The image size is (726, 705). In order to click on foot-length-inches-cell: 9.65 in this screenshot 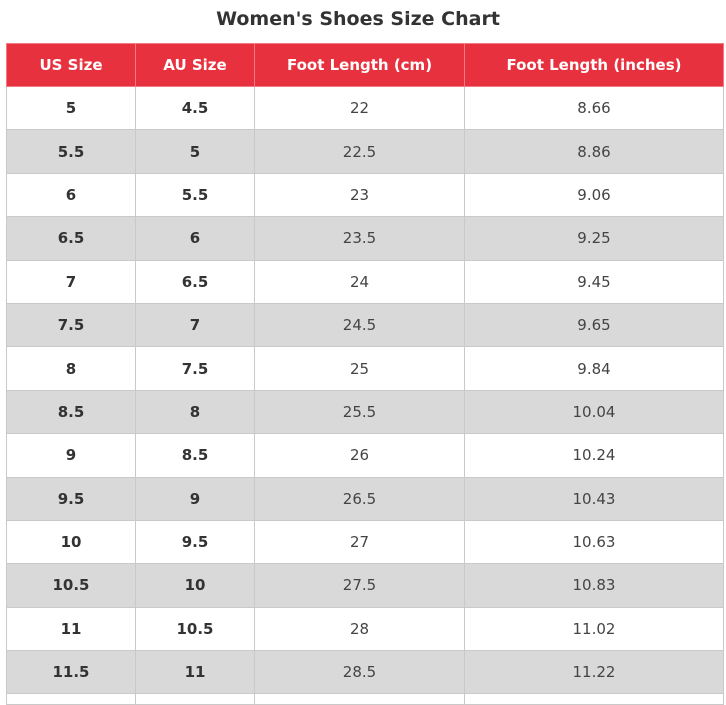, I will do `click(594, 325)`.